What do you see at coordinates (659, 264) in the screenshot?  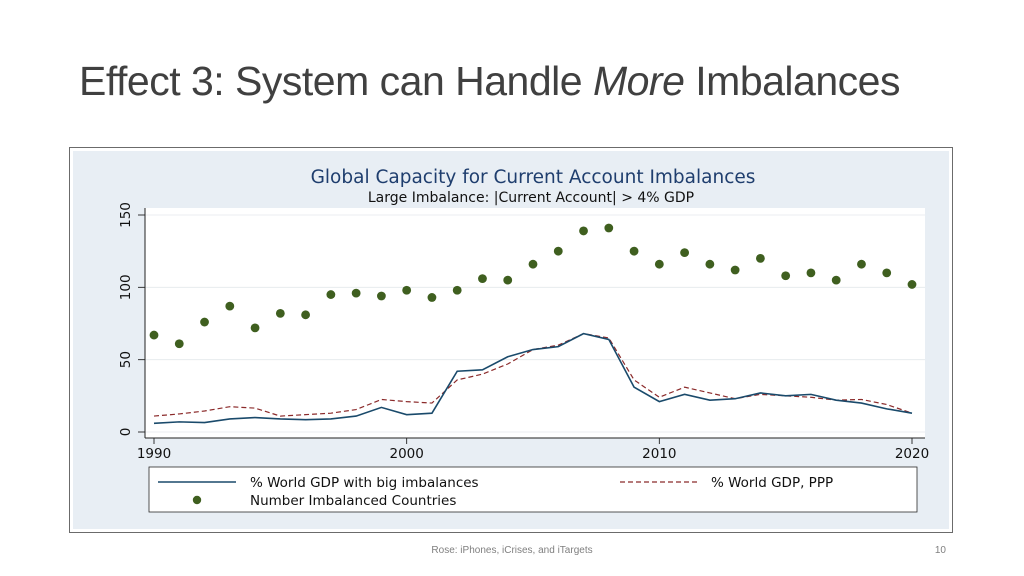 I see `count-point-2010` at bounding box center [659, 264].